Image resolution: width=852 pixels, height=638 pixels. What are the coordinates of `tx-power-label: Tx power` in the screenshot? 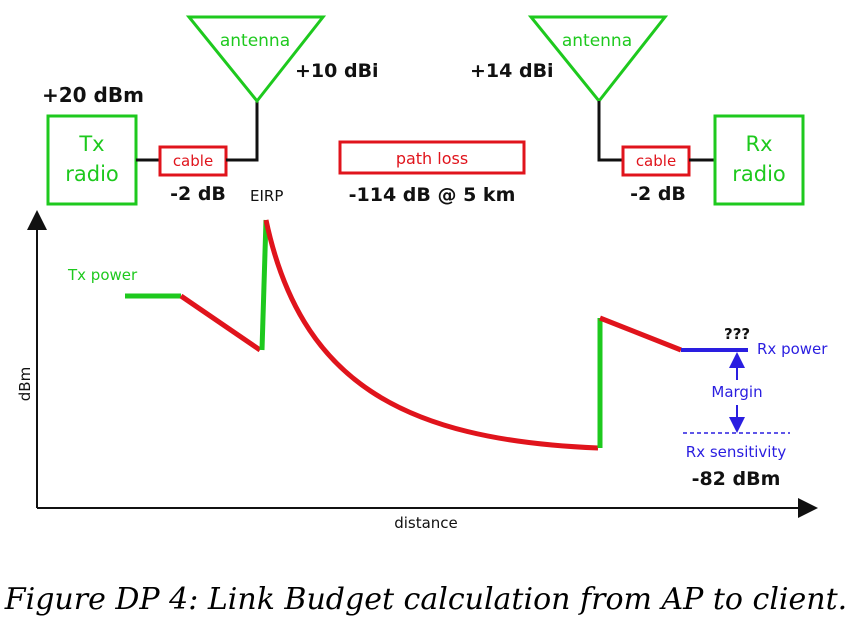 It's located at (102, 275).